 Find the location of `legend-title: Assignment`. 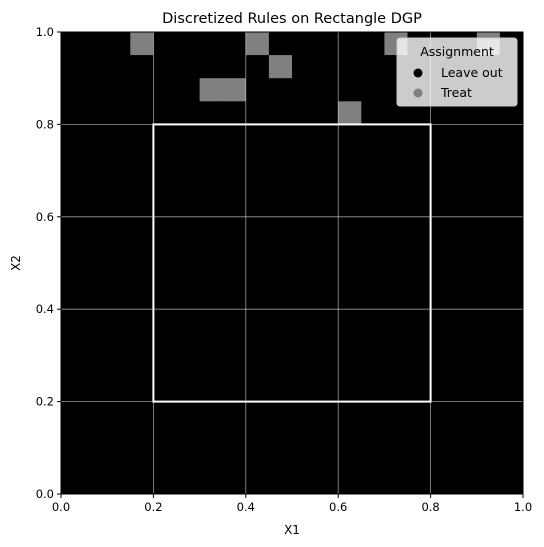

legend-title: Assignment is located at coordinates (457, 51).